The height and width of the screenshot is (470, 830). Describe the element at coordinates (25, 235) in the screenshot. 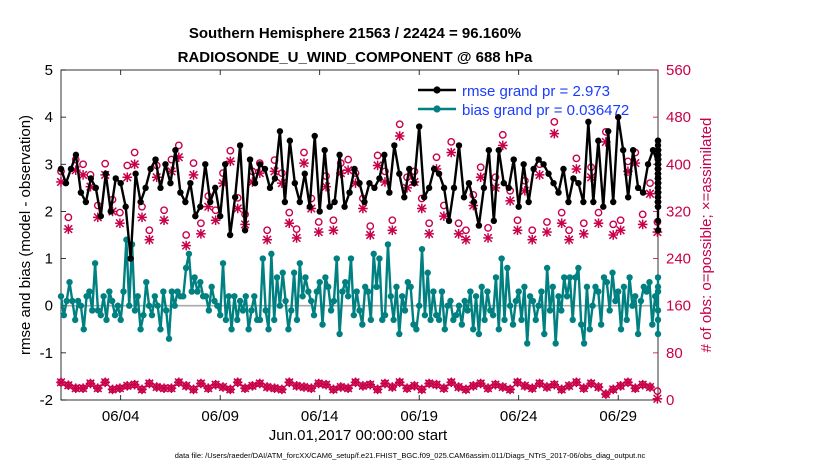

I see `y-left-axis-label: rmse and bias (model - observation)` at that location.